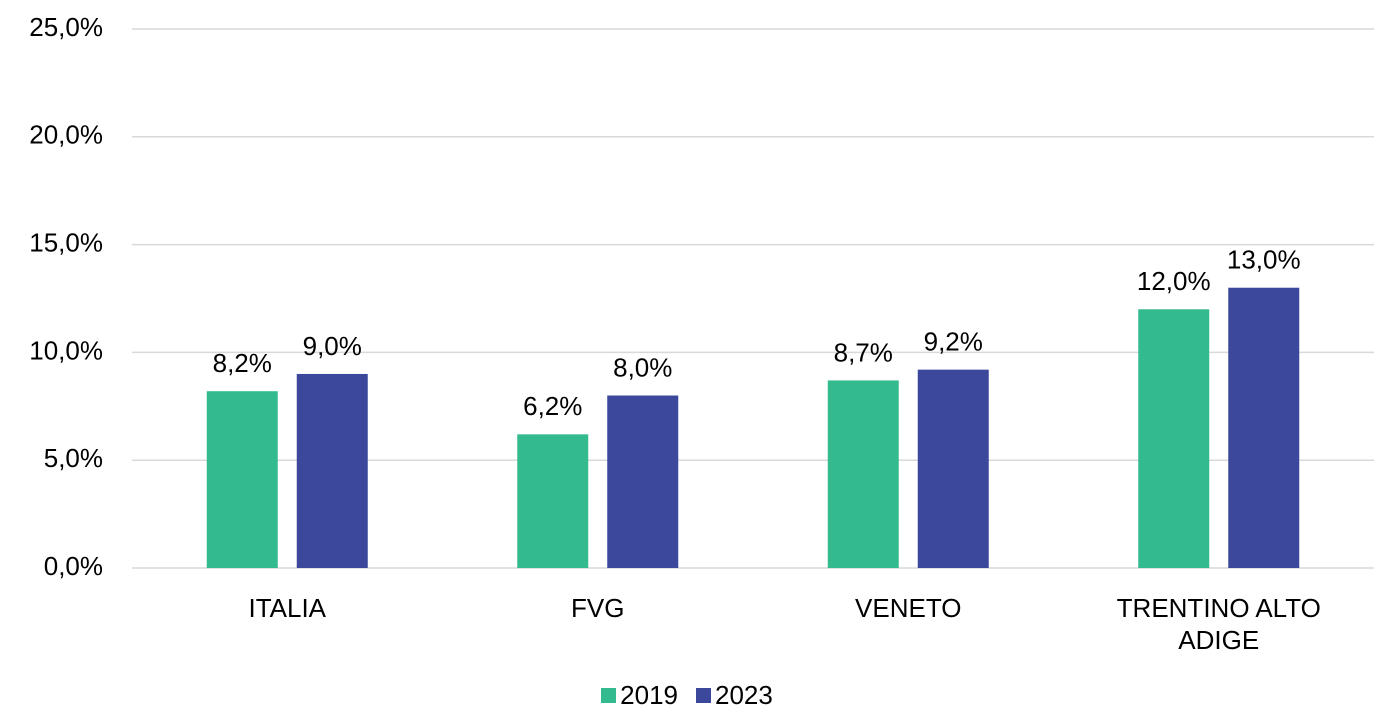 The image size is (1374, 712). Describe the element at coordinates (66, 350) in the screenshot. I see `y-tick-label: 10,0%` at that location.